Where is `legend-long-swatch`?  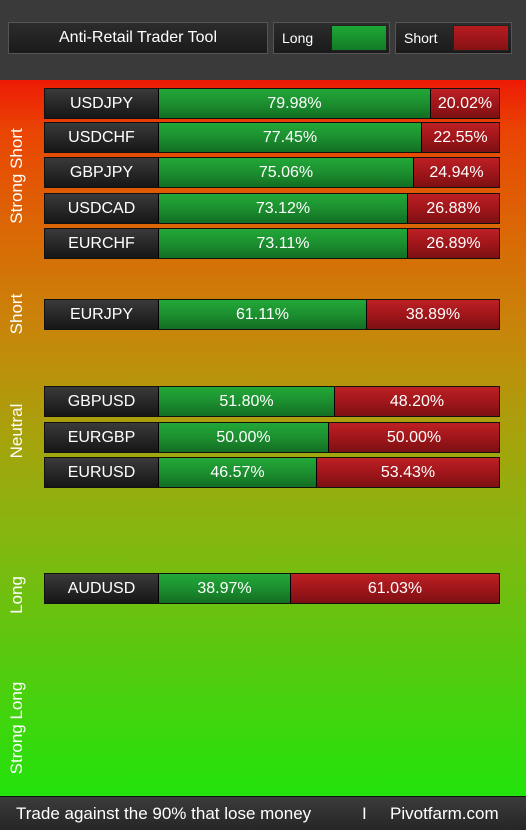
legend-long-swatch is located at coordinates (359, 38).